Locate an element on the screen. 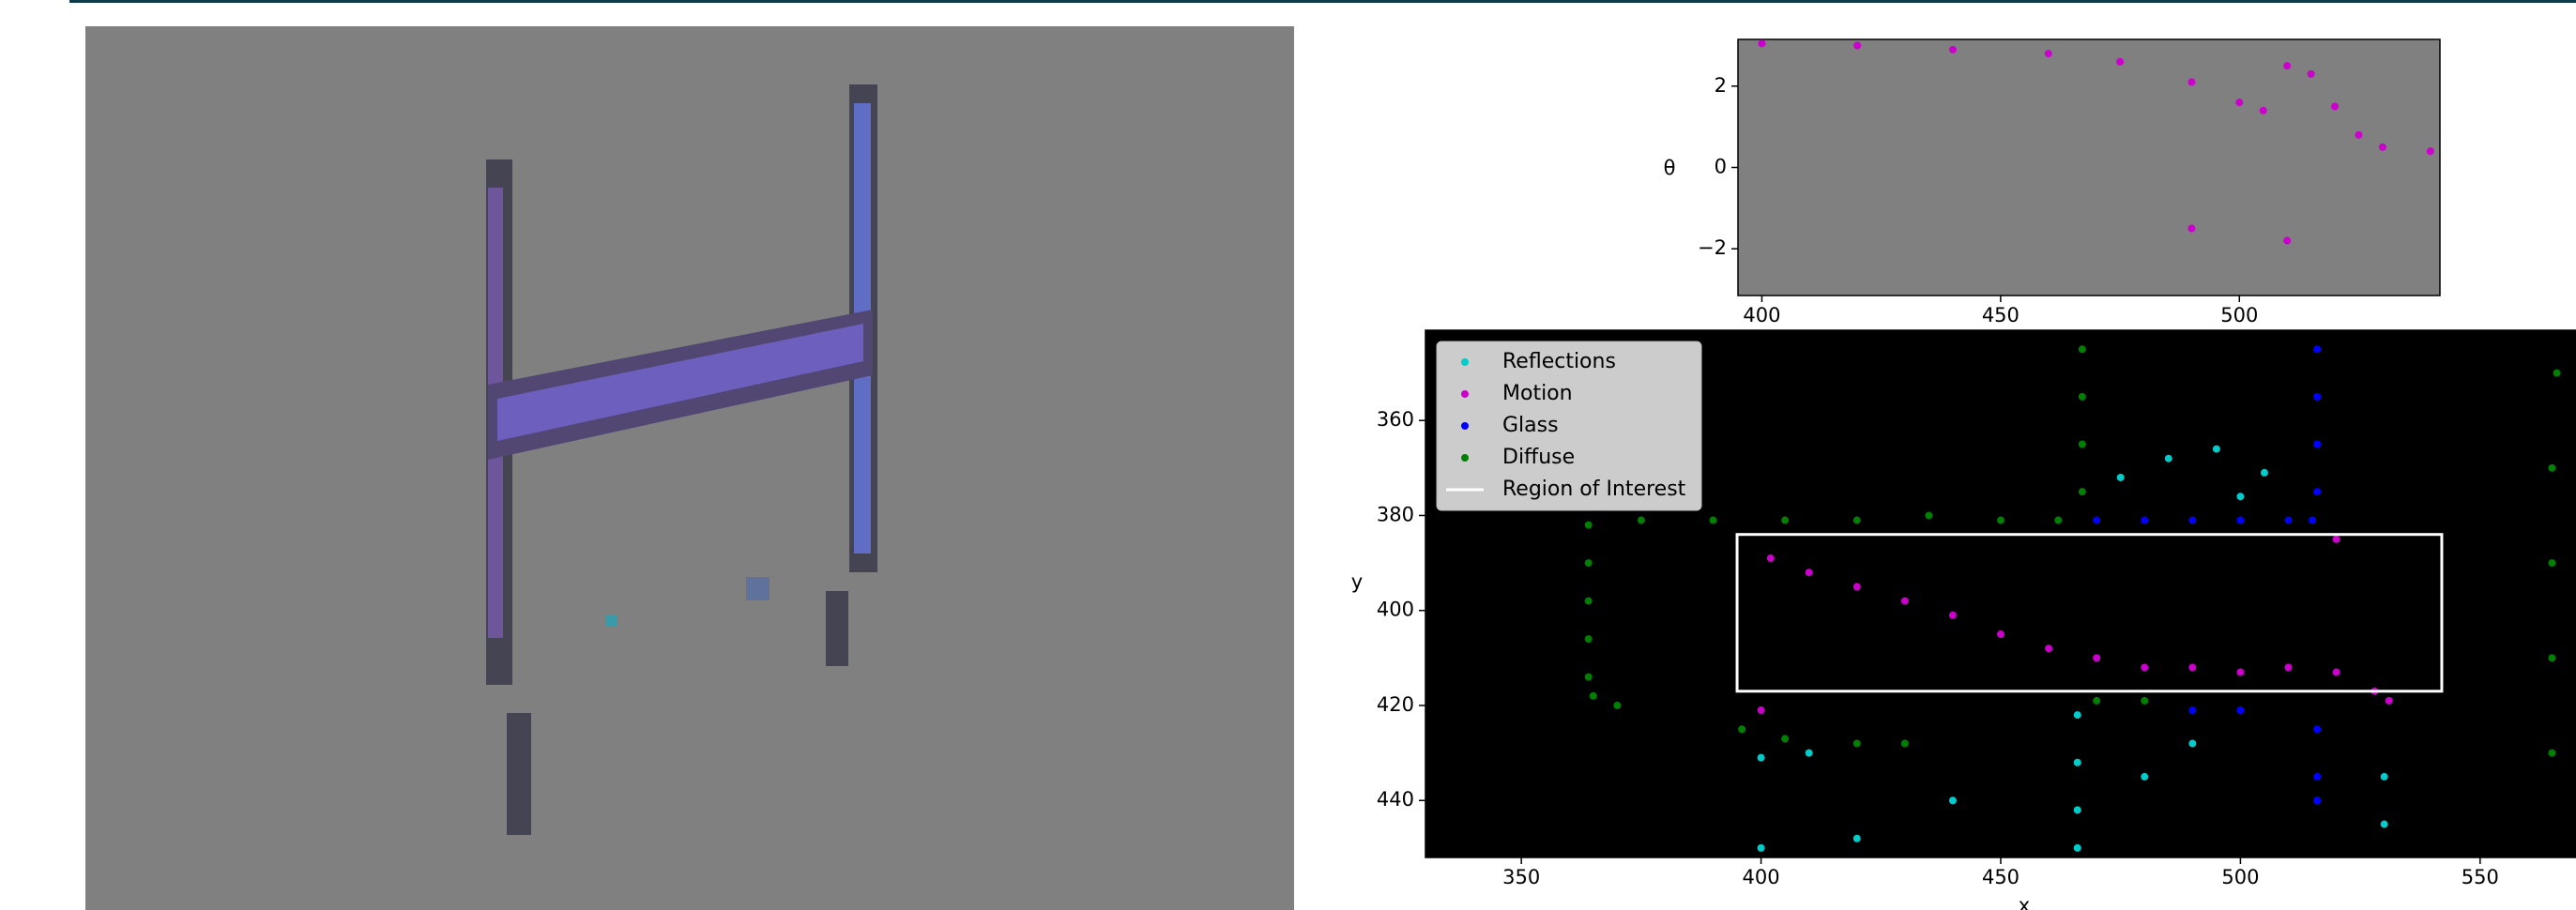  x-axis-label: x is located at coordinates (2024, 902).